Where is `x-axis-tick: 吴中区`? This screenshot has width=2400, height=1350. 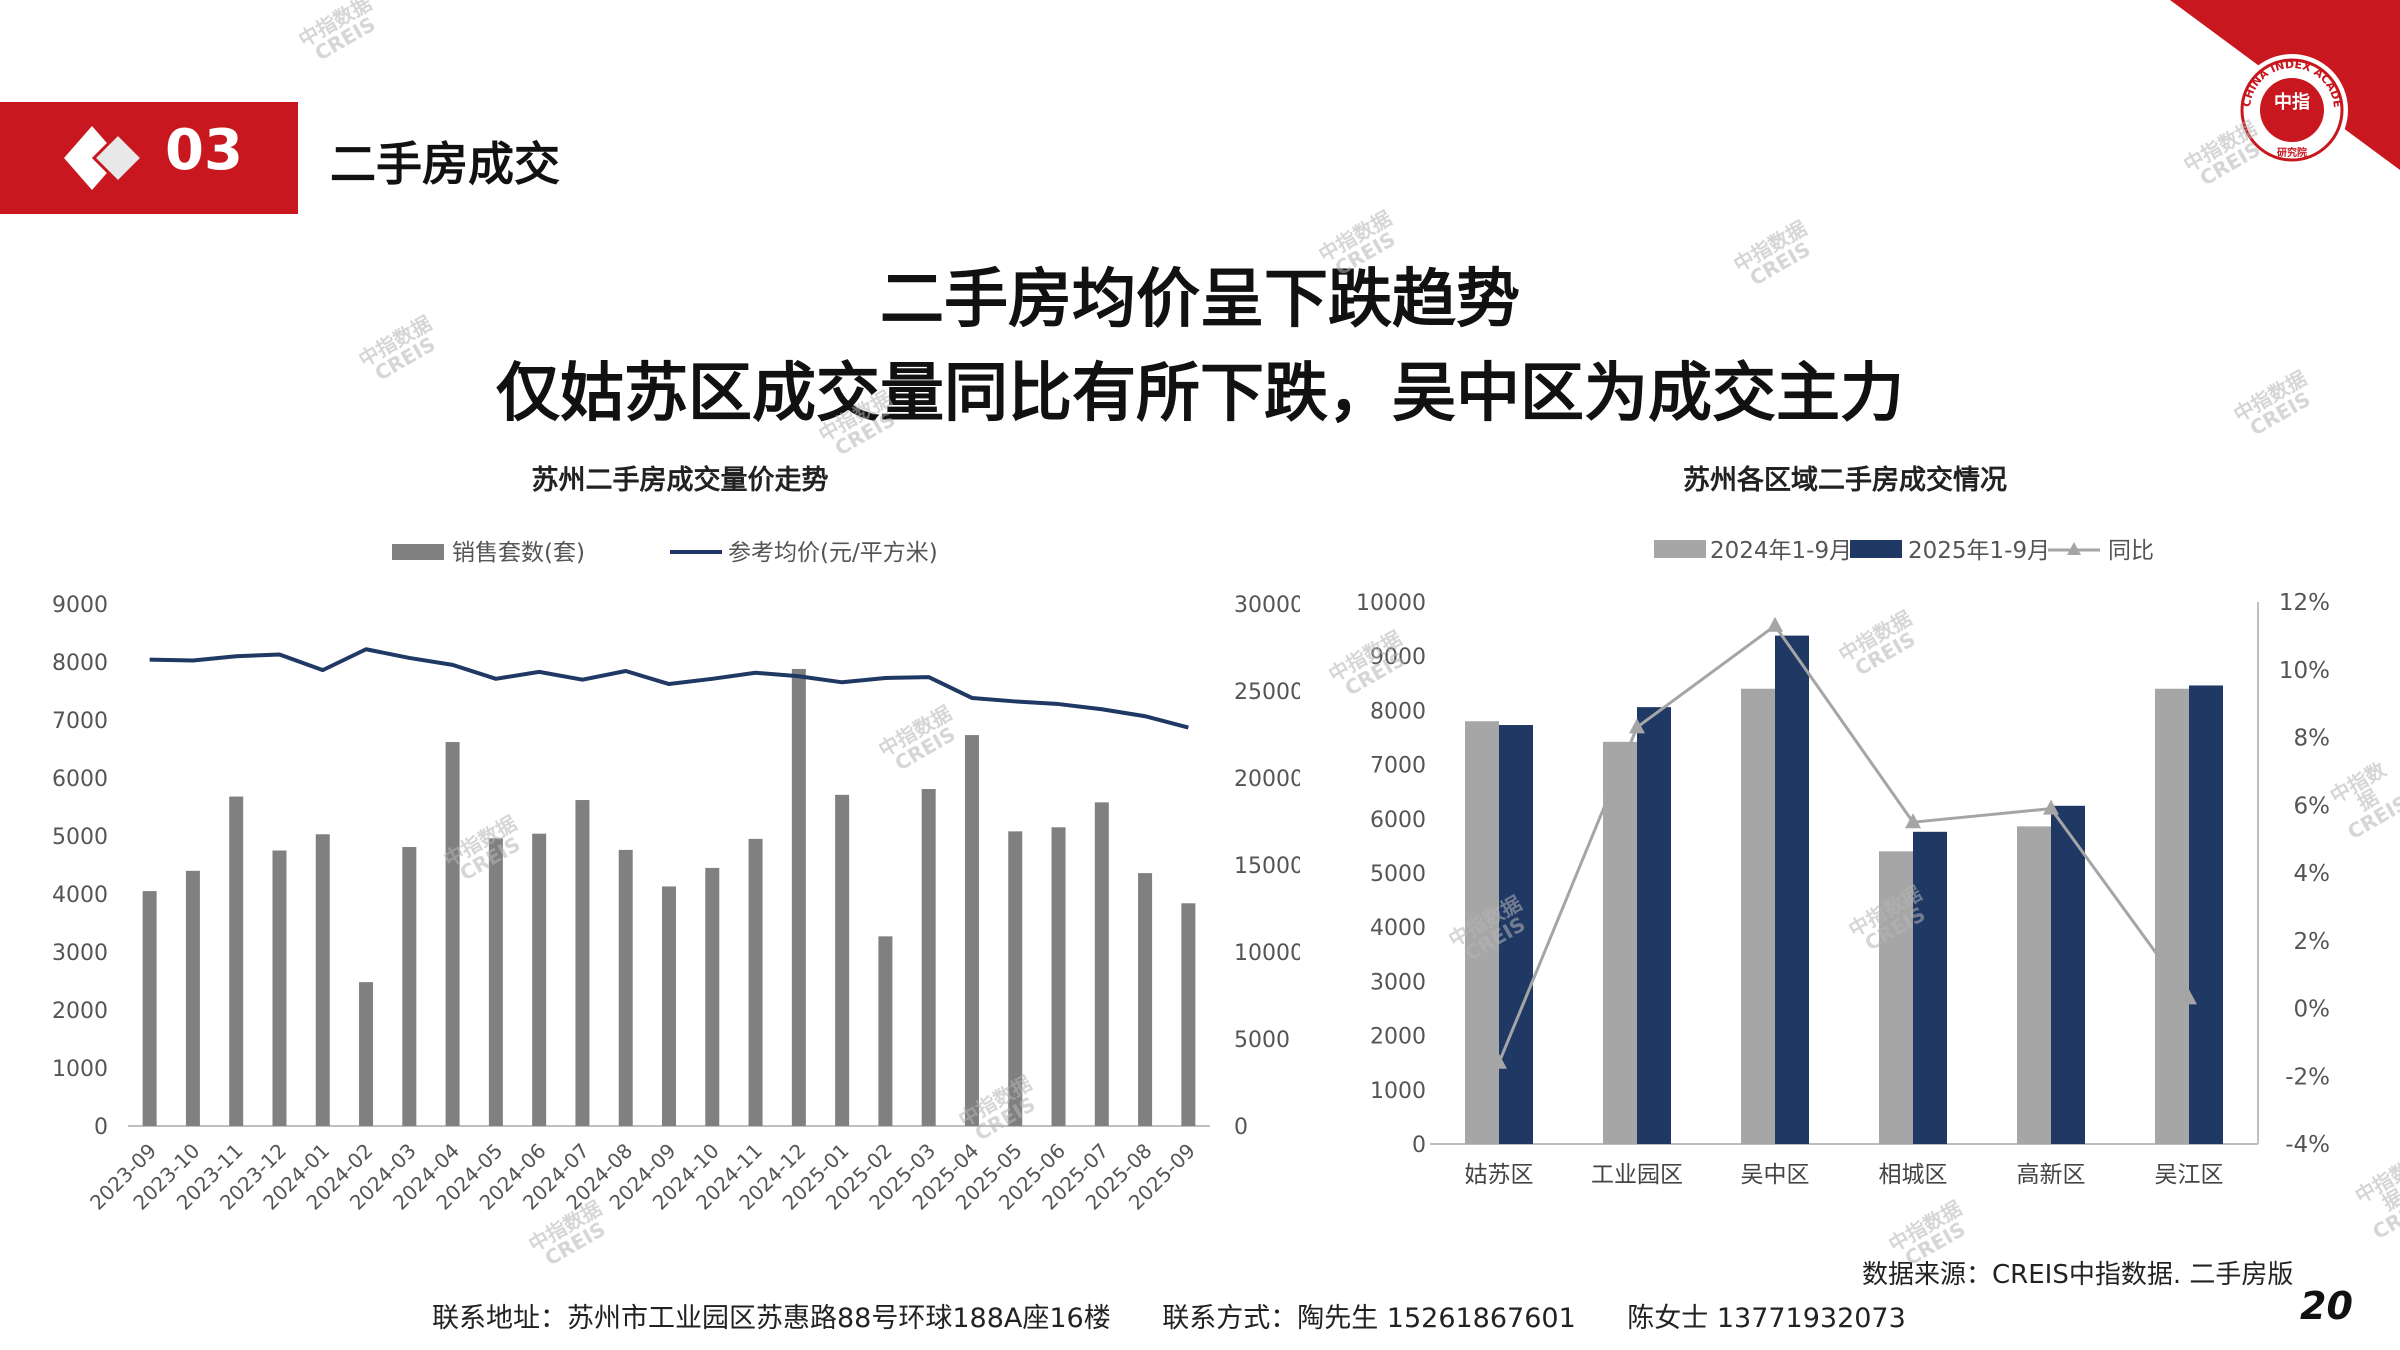 x-axis-tick: 吴中区 is located at coordinates (1775, 1175).